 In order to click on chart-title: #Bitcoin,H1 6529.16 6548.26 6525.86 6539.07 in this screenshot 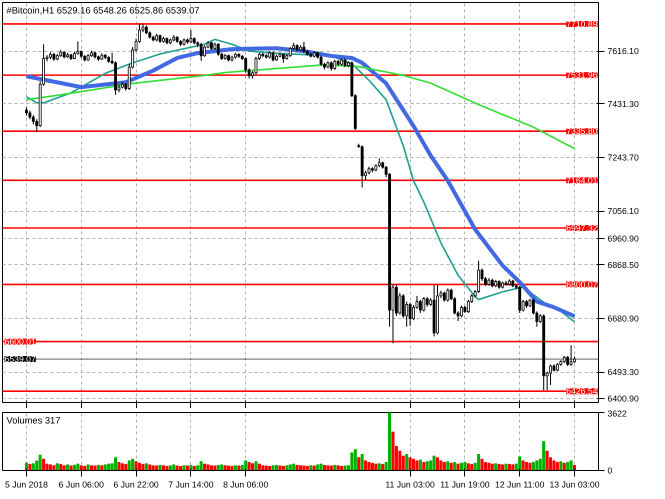, I will do `click(103, 11)`.